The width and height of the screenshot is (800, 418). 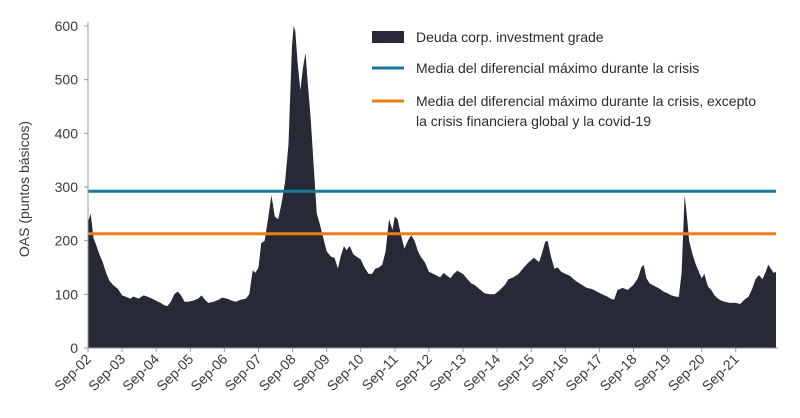 What do you see at coordinates (208, 372) in the screenshot?
I see `x-tick-label: Sep-06` at bounding box center [208, 372].